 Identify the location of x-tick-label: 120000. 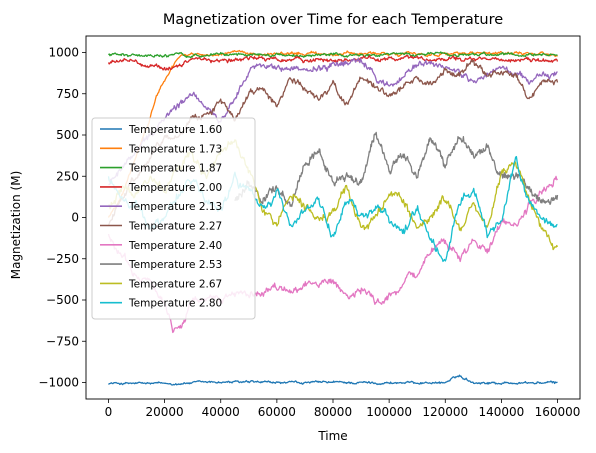
(445, 412).